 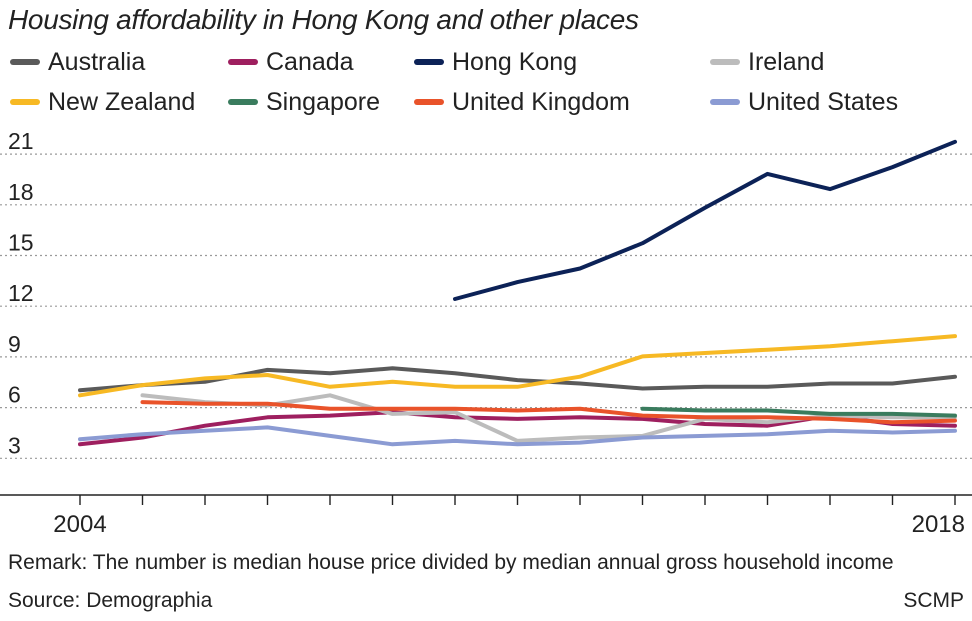 What do you see at coordinates (14, 395) in the screenshot?
I see `y-tick-label: 6` at bounding box center [14, 395].